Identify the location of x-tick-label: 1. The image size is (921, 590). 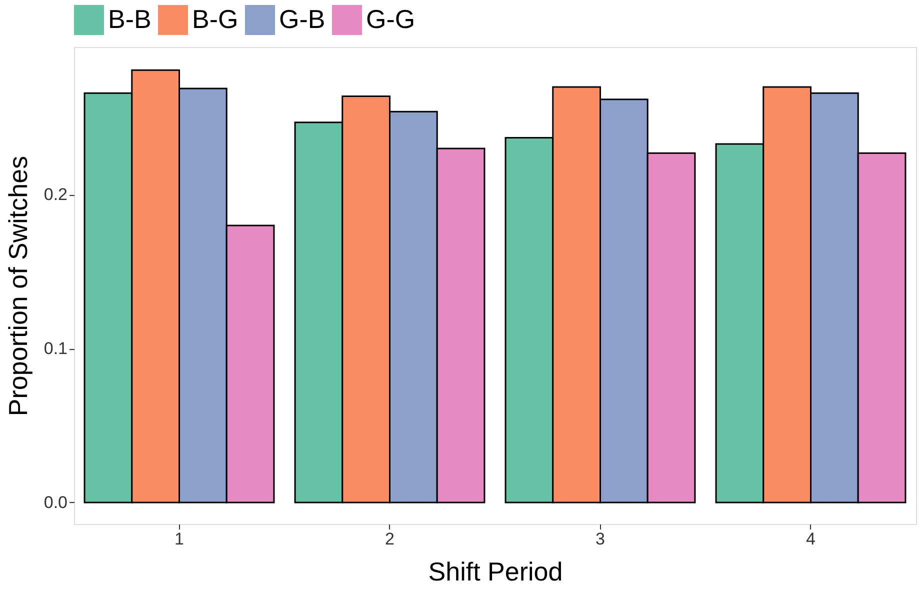
(179, 539).